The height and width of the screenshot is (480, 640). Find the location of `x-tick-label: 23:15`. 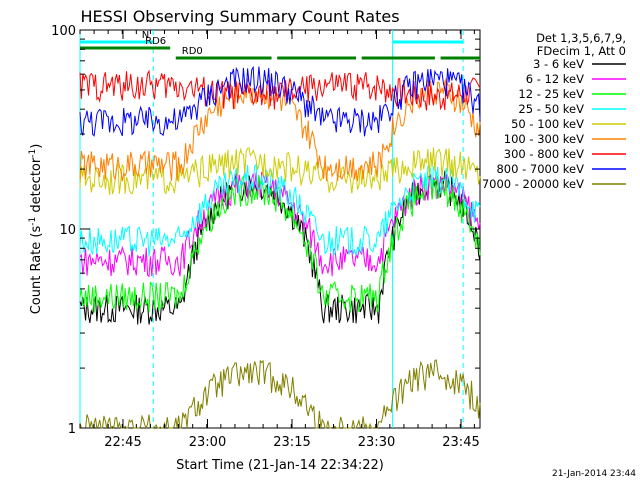

x-tick-label: 23:15 is located at coordinates (291, 442).